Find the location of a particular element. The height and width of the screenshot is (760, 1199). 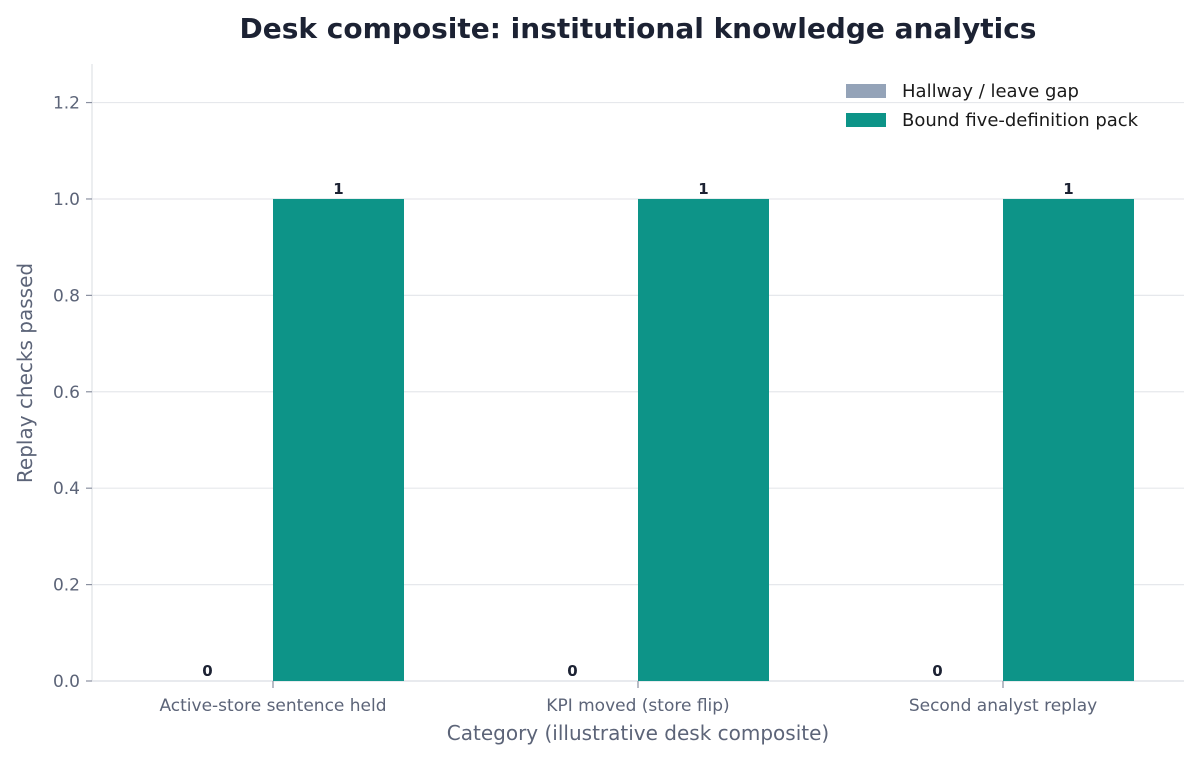

y-axis-label: Replay checks passed is located at coordinates (25, 373).